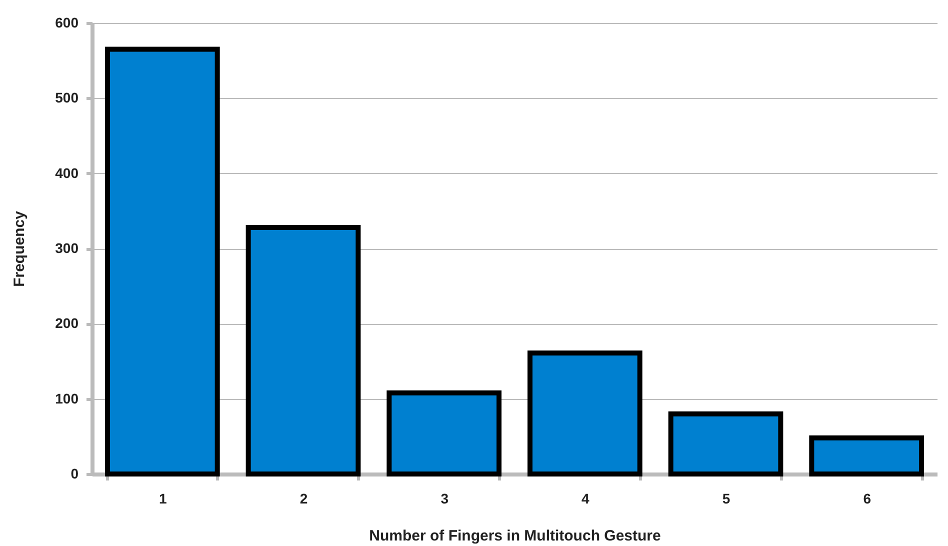  I want to click on y-tick-label: 600, so click(67, 22).